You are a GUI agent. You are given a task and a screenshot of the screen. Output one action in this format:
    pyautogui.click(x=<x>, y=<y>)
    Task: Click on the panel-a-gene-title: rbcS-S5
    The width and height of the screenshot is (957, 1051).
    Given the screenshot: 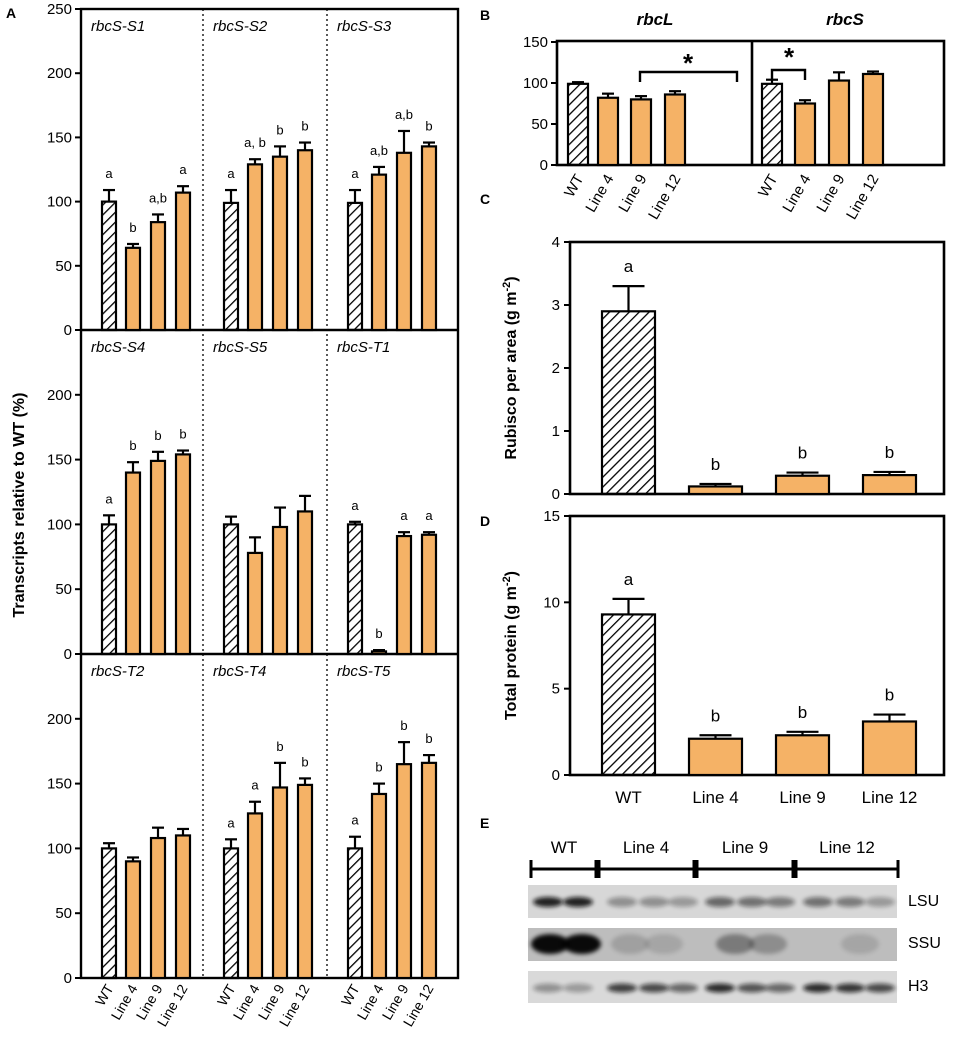 What is the action you would take?
    pyautogui.click(x=240, y=347)
    